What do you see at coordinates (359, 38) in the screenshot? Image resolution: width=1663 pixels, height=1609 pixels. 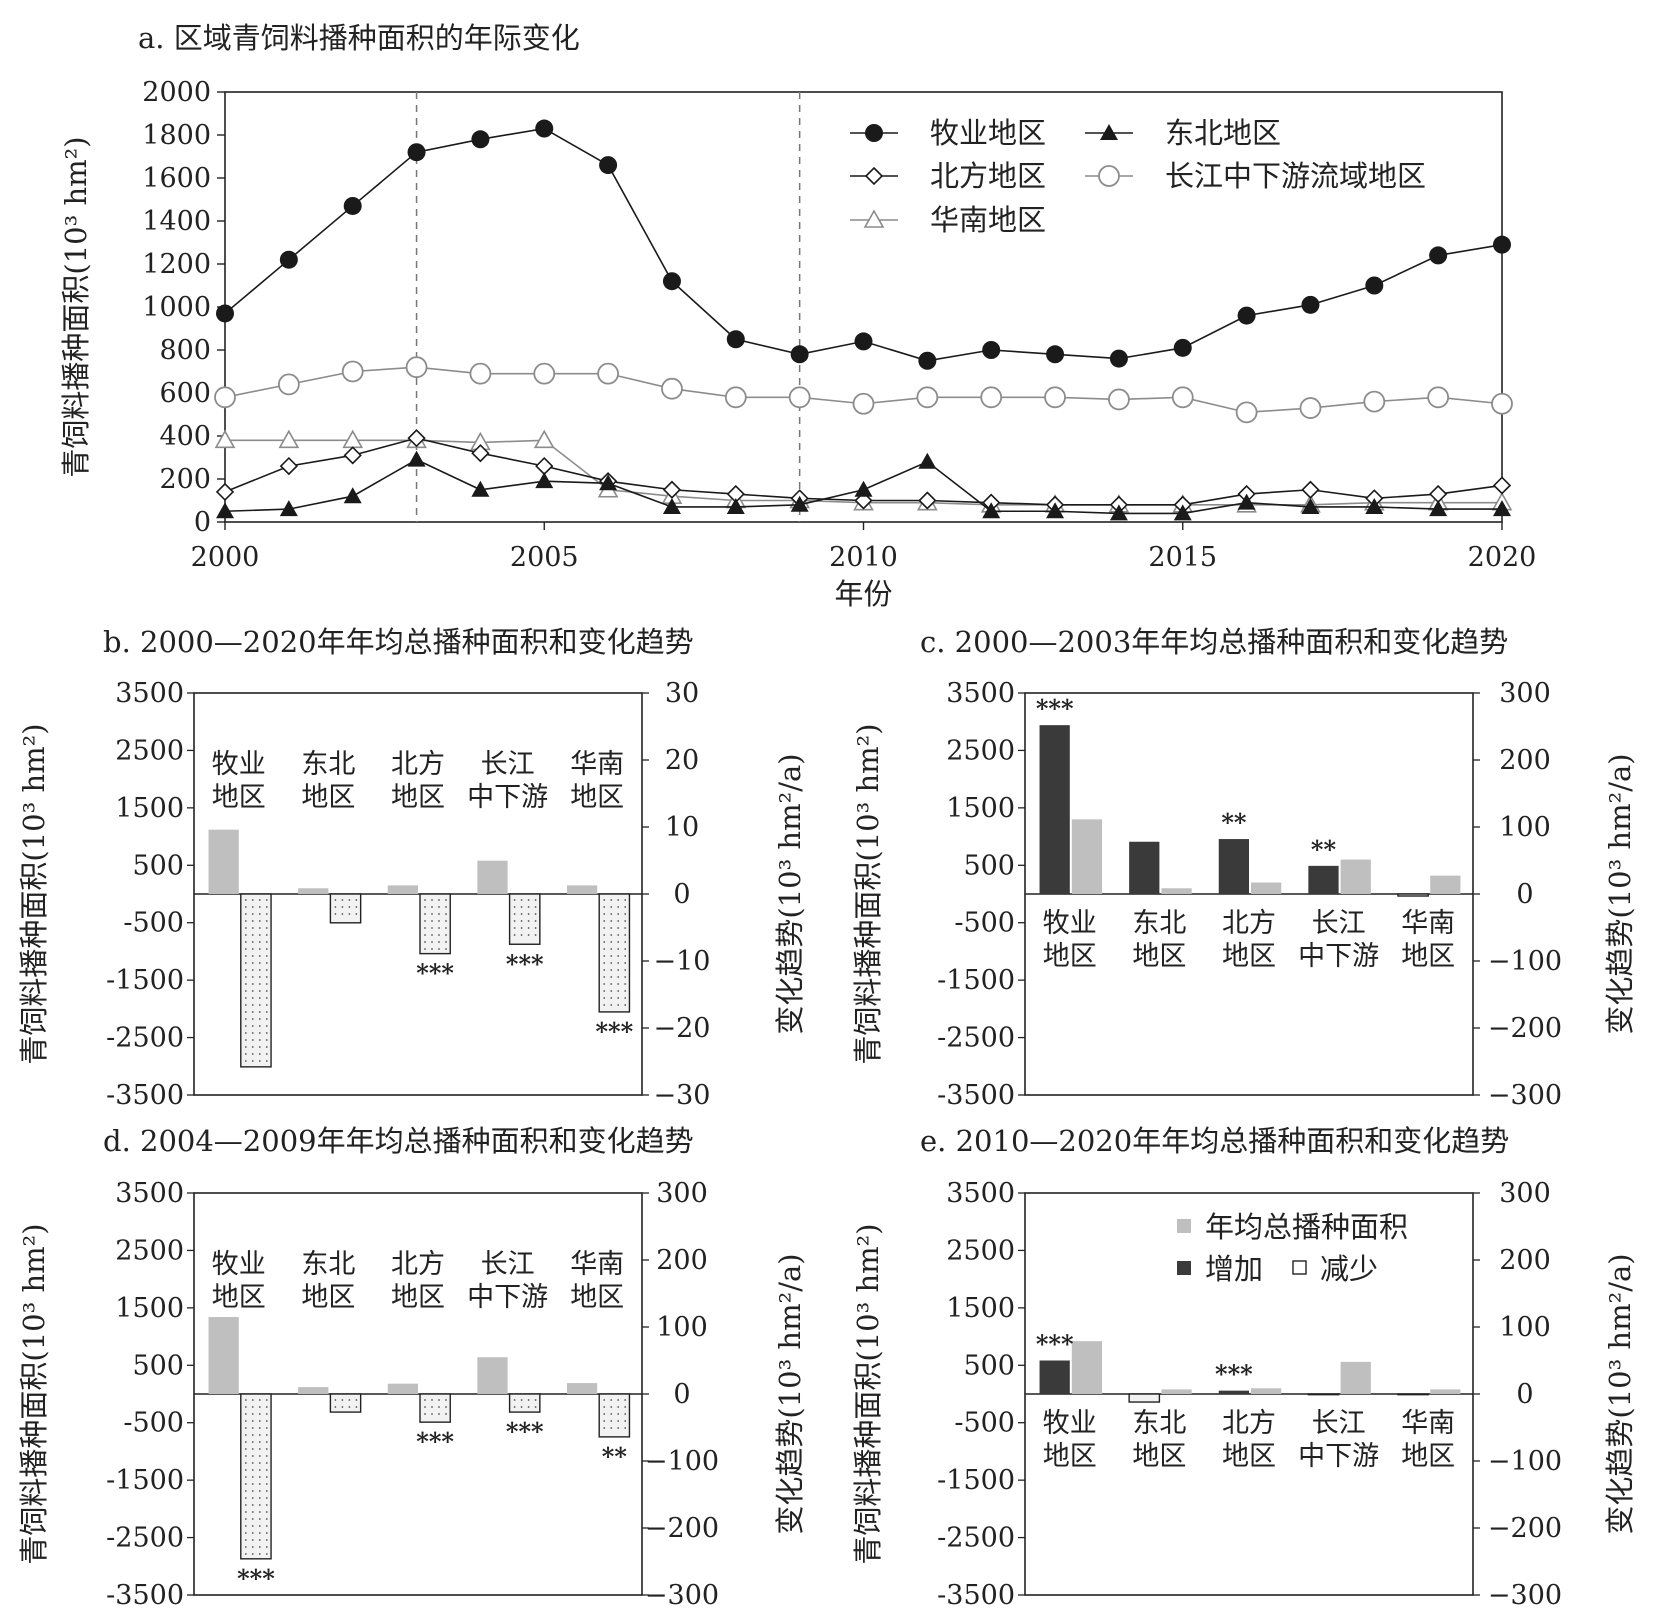 I see `panel-a-title: a. 区域青饲料播种面积的年际变化` at bounding box center [359, 38].